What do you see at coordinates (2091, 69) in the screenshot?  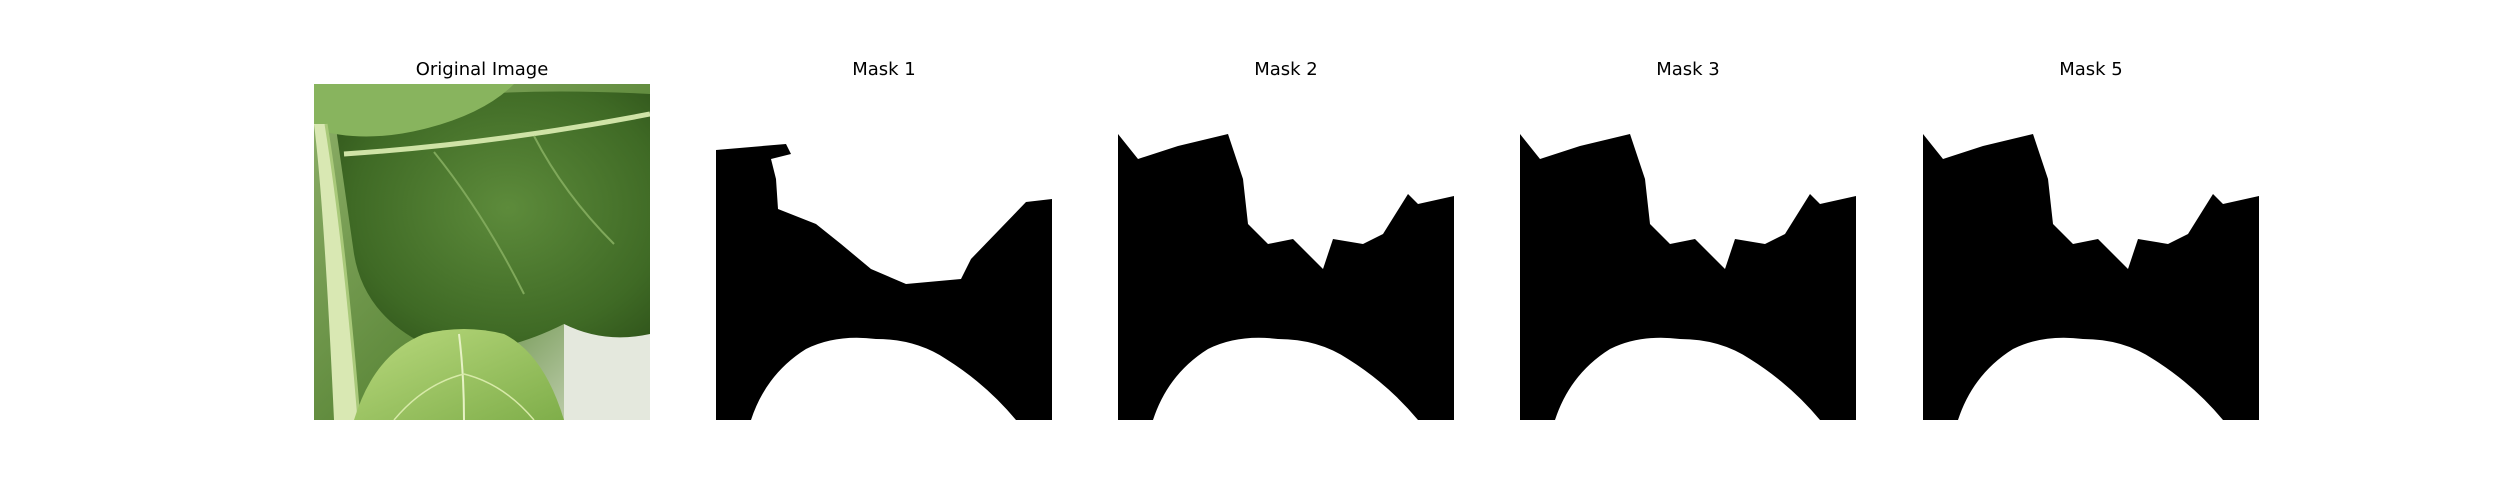 I see `panel-title: Mask 5` at bounding box center [2091, 69].